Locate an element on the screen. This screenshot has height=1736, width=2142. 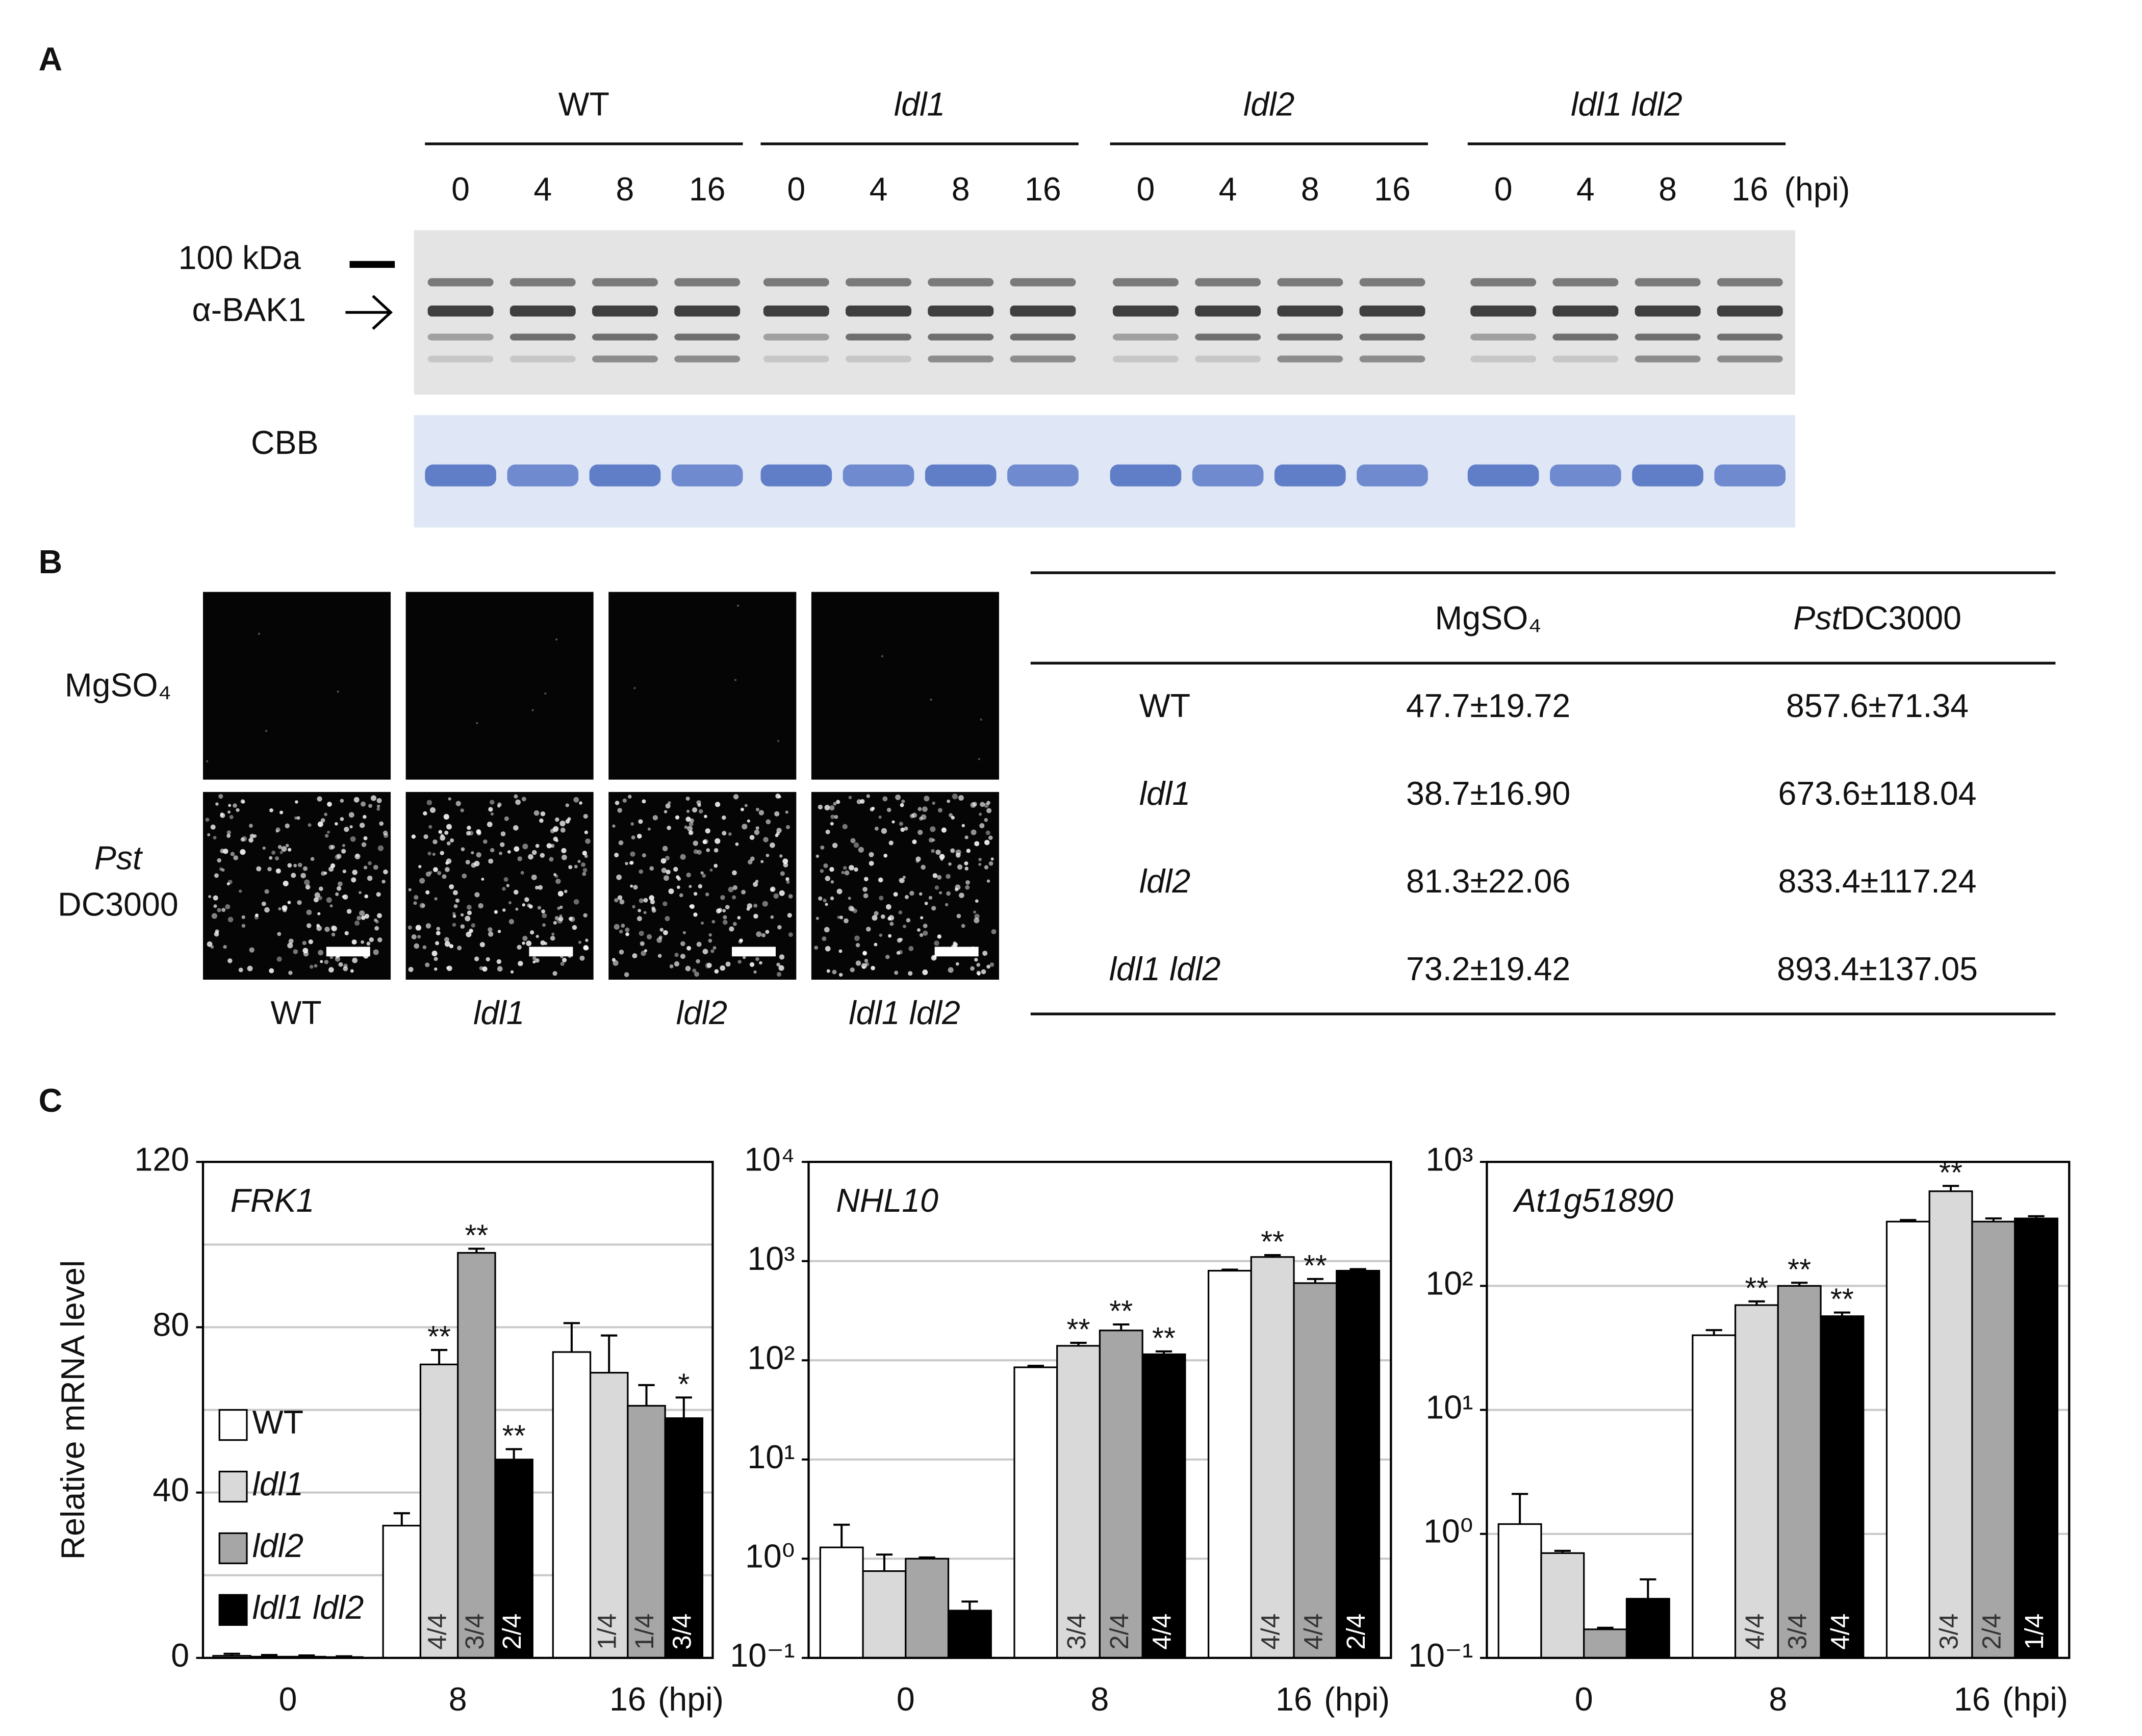
header-part: MgSO₄ is located at coordinates (1488, 618).